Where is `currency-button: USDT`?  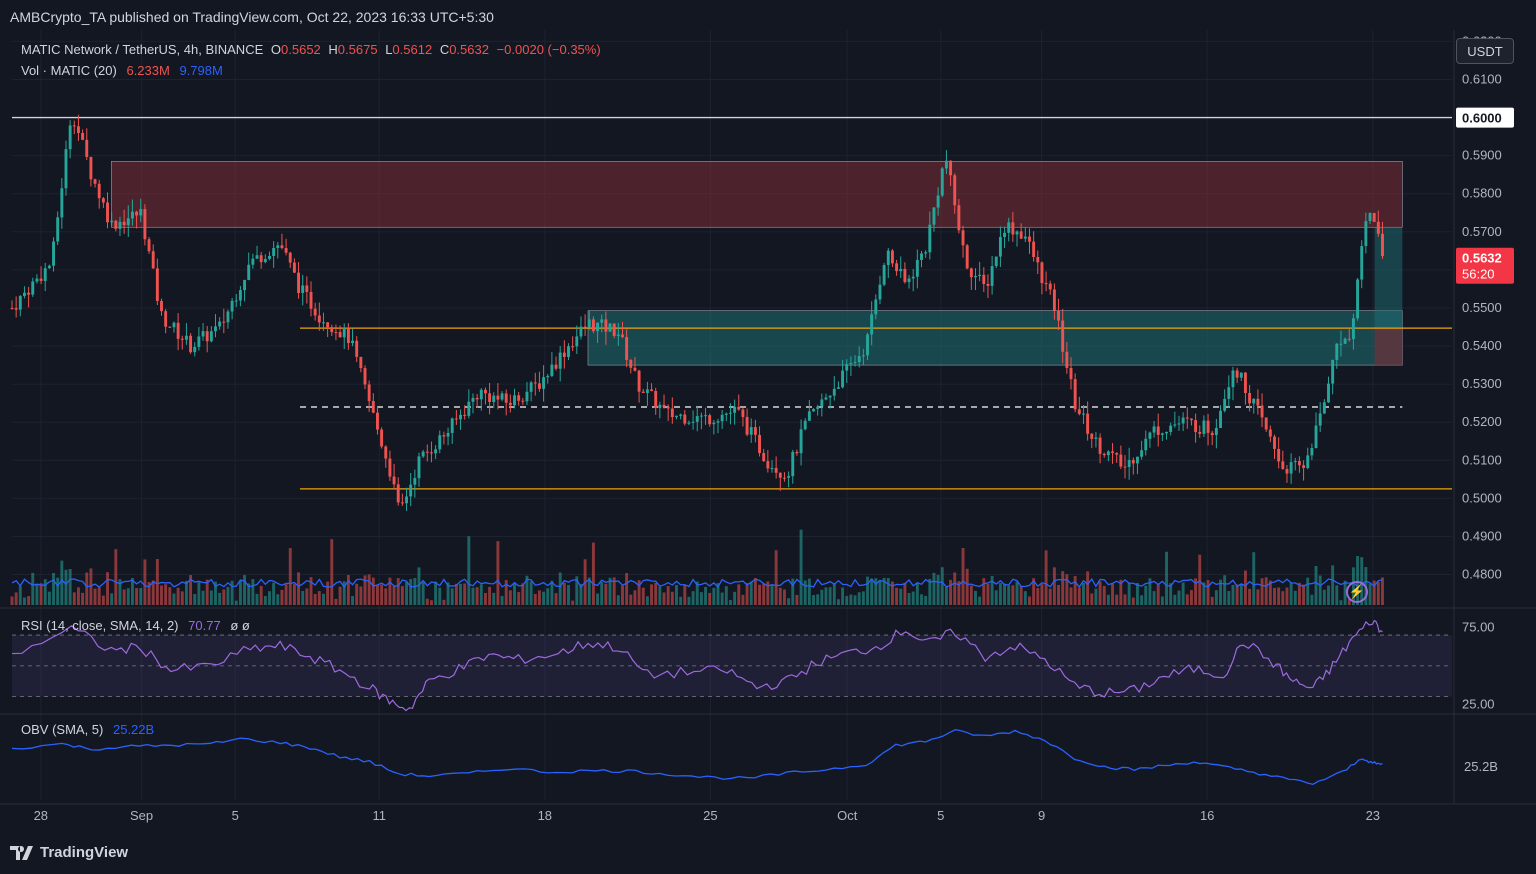
currency-button: USDT is located at coordinates (1485, 51).